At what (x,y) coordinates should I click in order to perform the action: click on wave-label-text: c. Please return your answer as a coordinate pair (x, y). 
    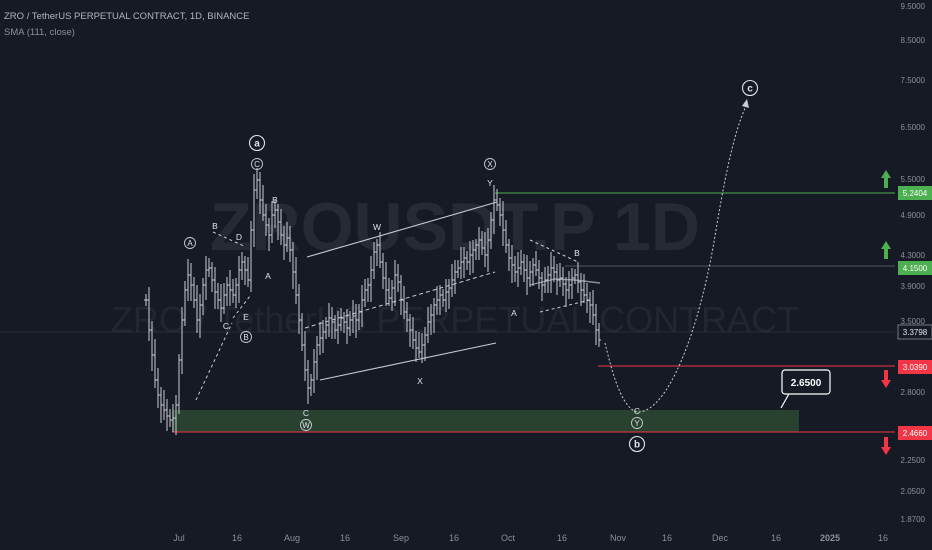
    Looking at the image, I should click on (750, 89).